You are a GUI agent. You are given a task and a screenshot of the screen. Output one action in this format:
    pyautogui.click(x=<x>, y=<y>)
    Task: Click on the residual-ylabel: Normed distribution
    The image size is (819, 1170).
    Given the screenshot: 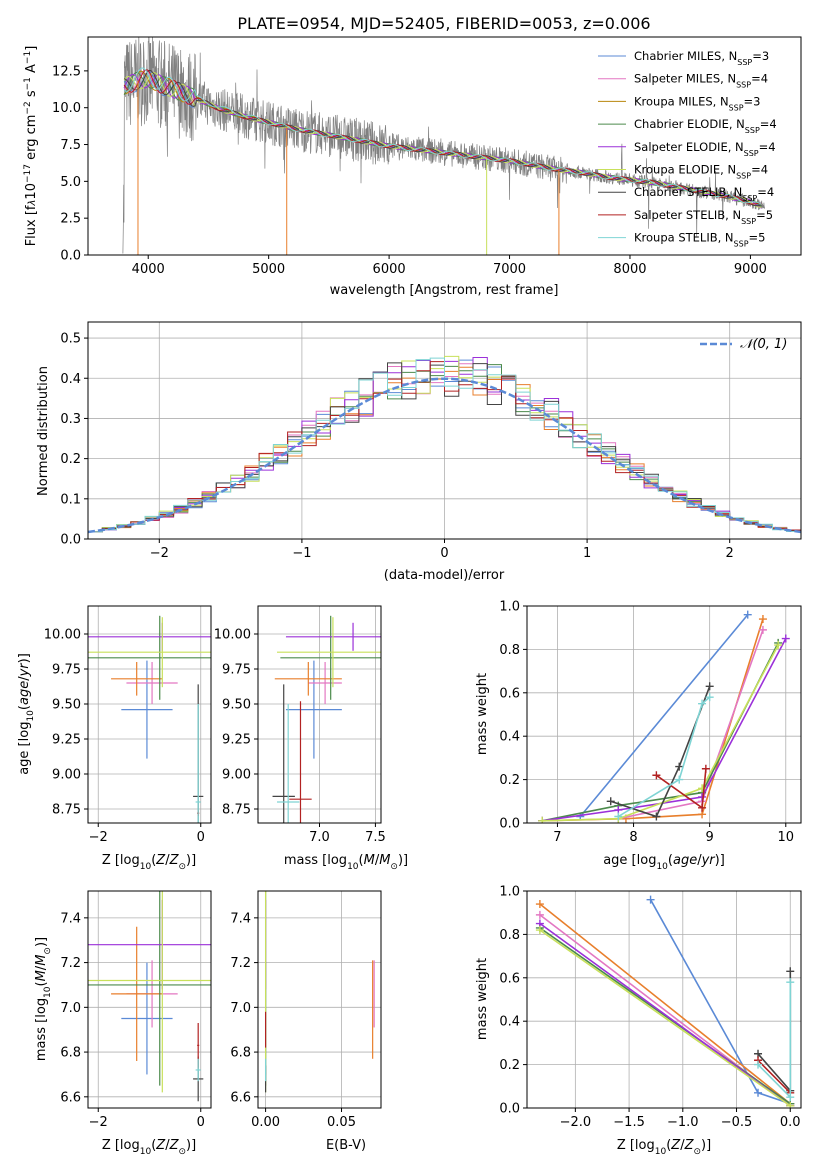 What is the action you would take?
    pyautogui.click(x=43, y=431)
    